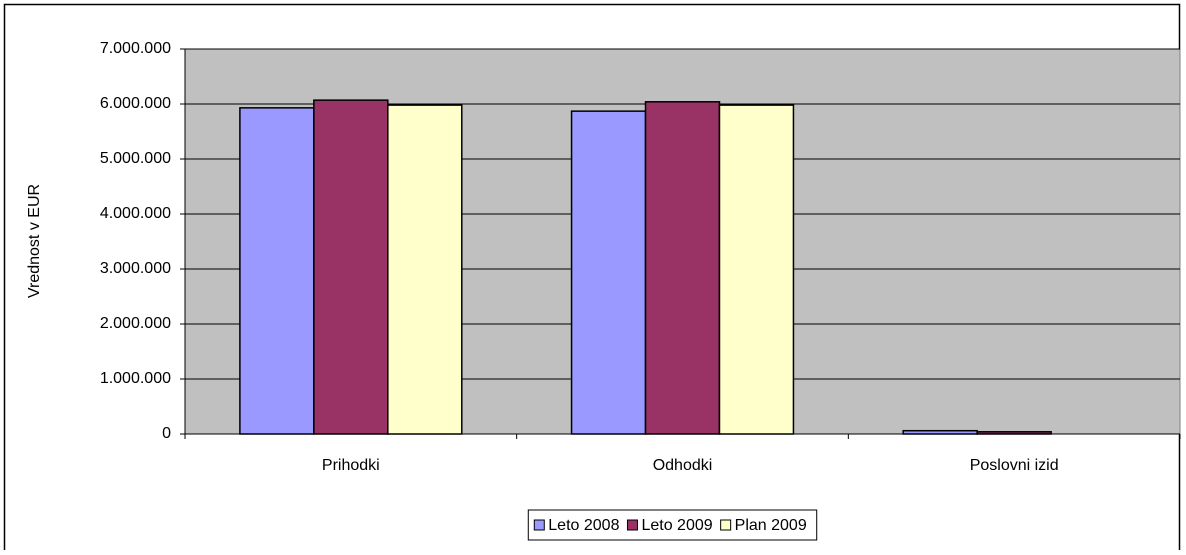 This screenshot has width=1186, height=555. What do you see at coordinates (135, 48) in the screenshot?
I see `y-tick-label: 7.000.000` at bounding box center [135, 48].